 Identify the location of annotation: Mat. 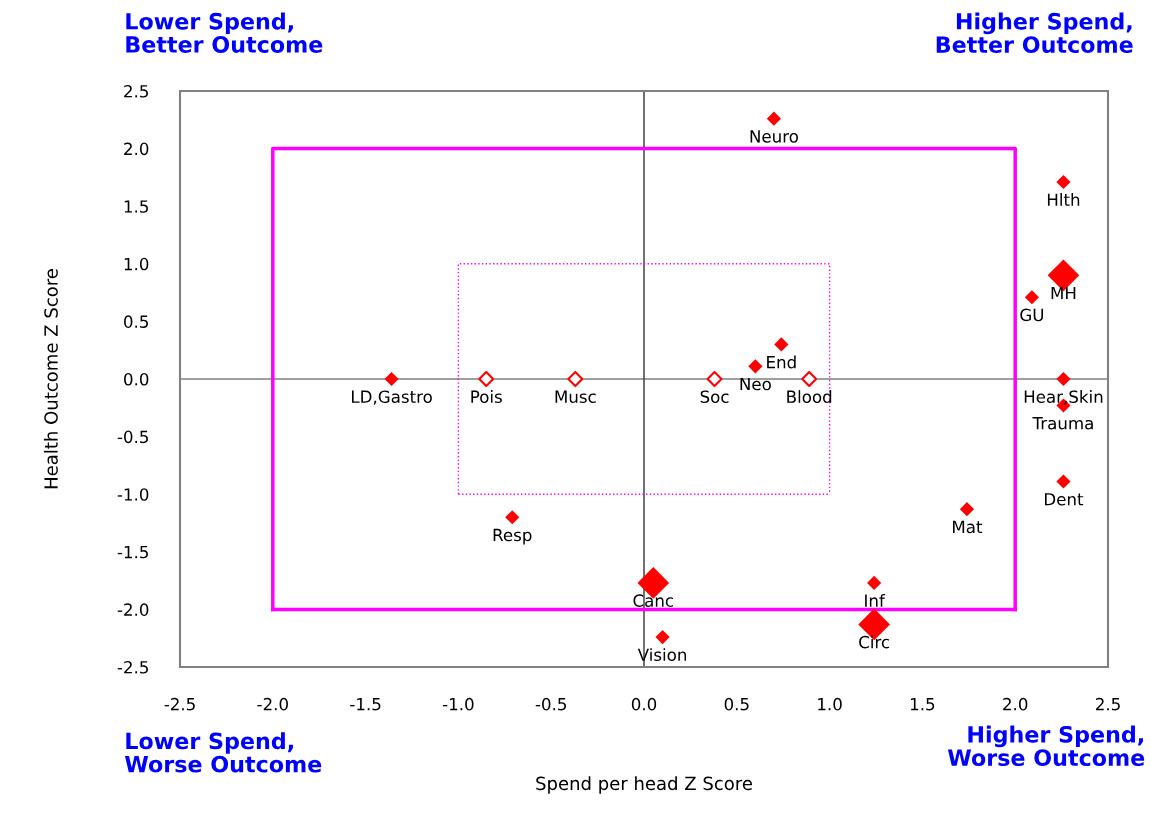
(968, 527).